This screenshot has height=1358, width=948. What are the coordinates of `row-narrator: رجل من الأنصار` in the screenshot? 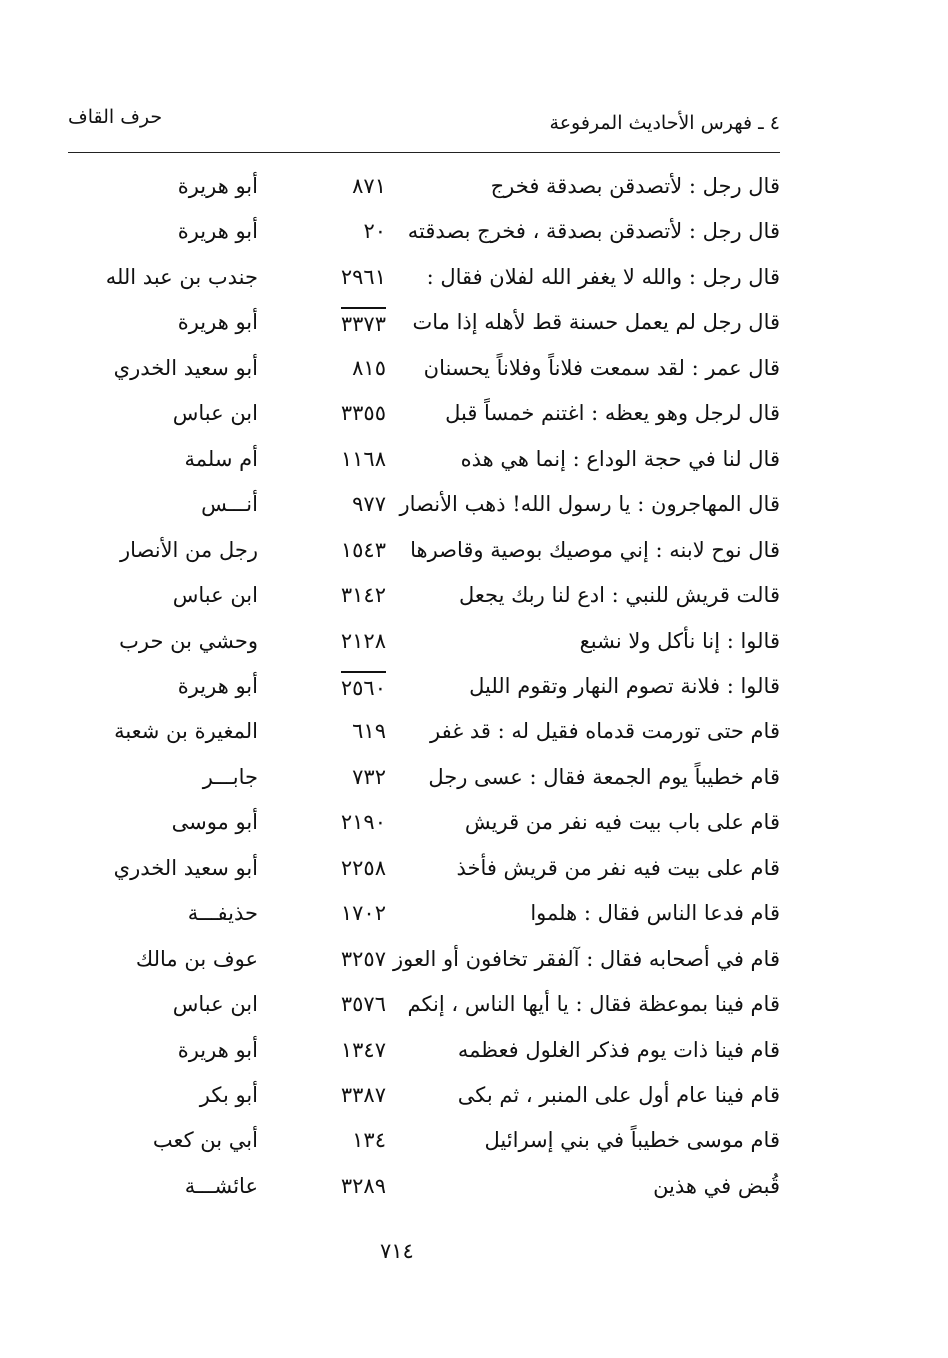 It's located at (188, 549).